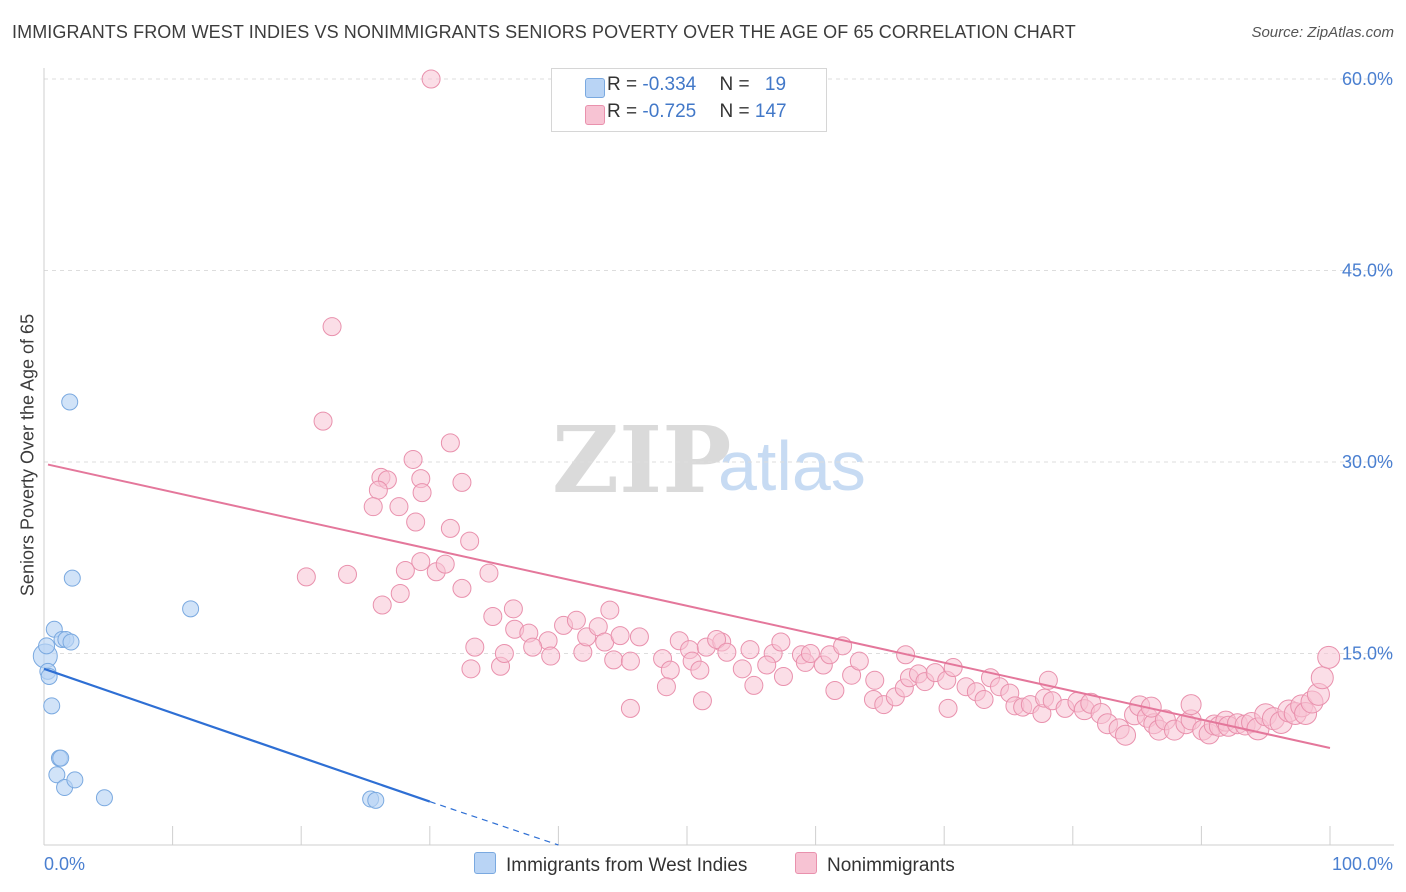 Image resolution: width=1406 pixels, height=892 pixels. What do you see at coordinates (806, 863) in the screenshot?
I see `bottom-legend-swatch-pink` at bounding box center [806, 863].